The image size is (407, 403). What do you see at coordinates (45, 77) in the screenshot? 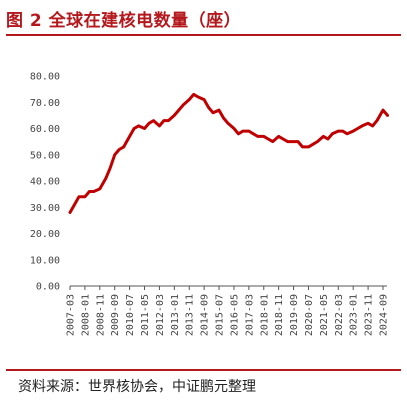
I see `y-tick-label: 80.00` at bounding box center [45, 77].